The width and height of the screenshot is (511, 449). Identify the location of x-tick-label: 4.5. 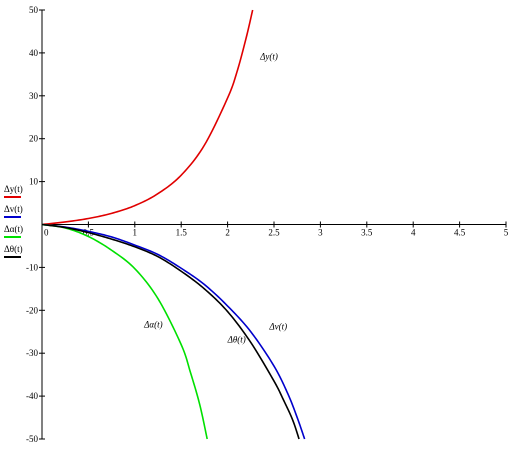
(460, 233).